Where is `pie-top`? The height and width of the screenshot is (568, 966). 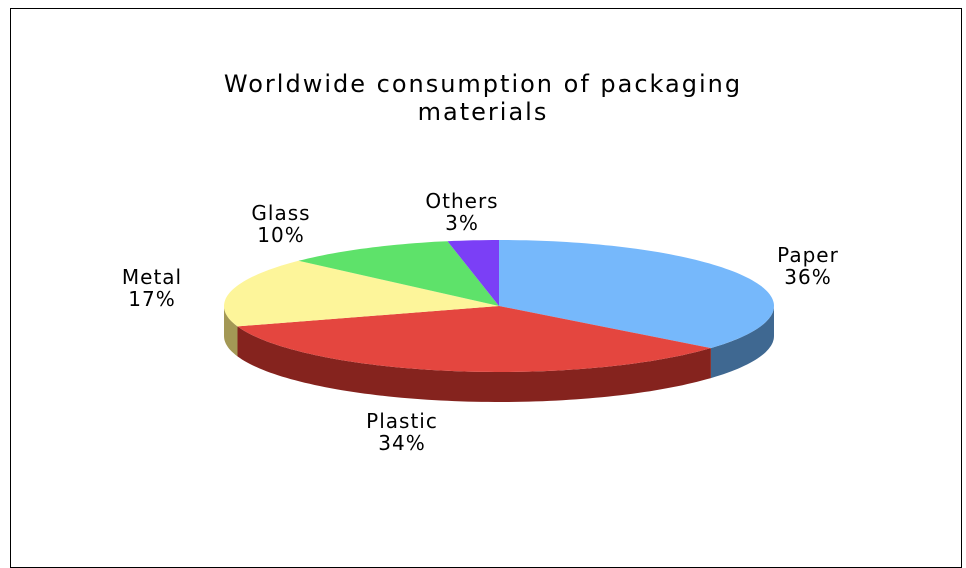 pie-top is located at coordinates (499, 306).